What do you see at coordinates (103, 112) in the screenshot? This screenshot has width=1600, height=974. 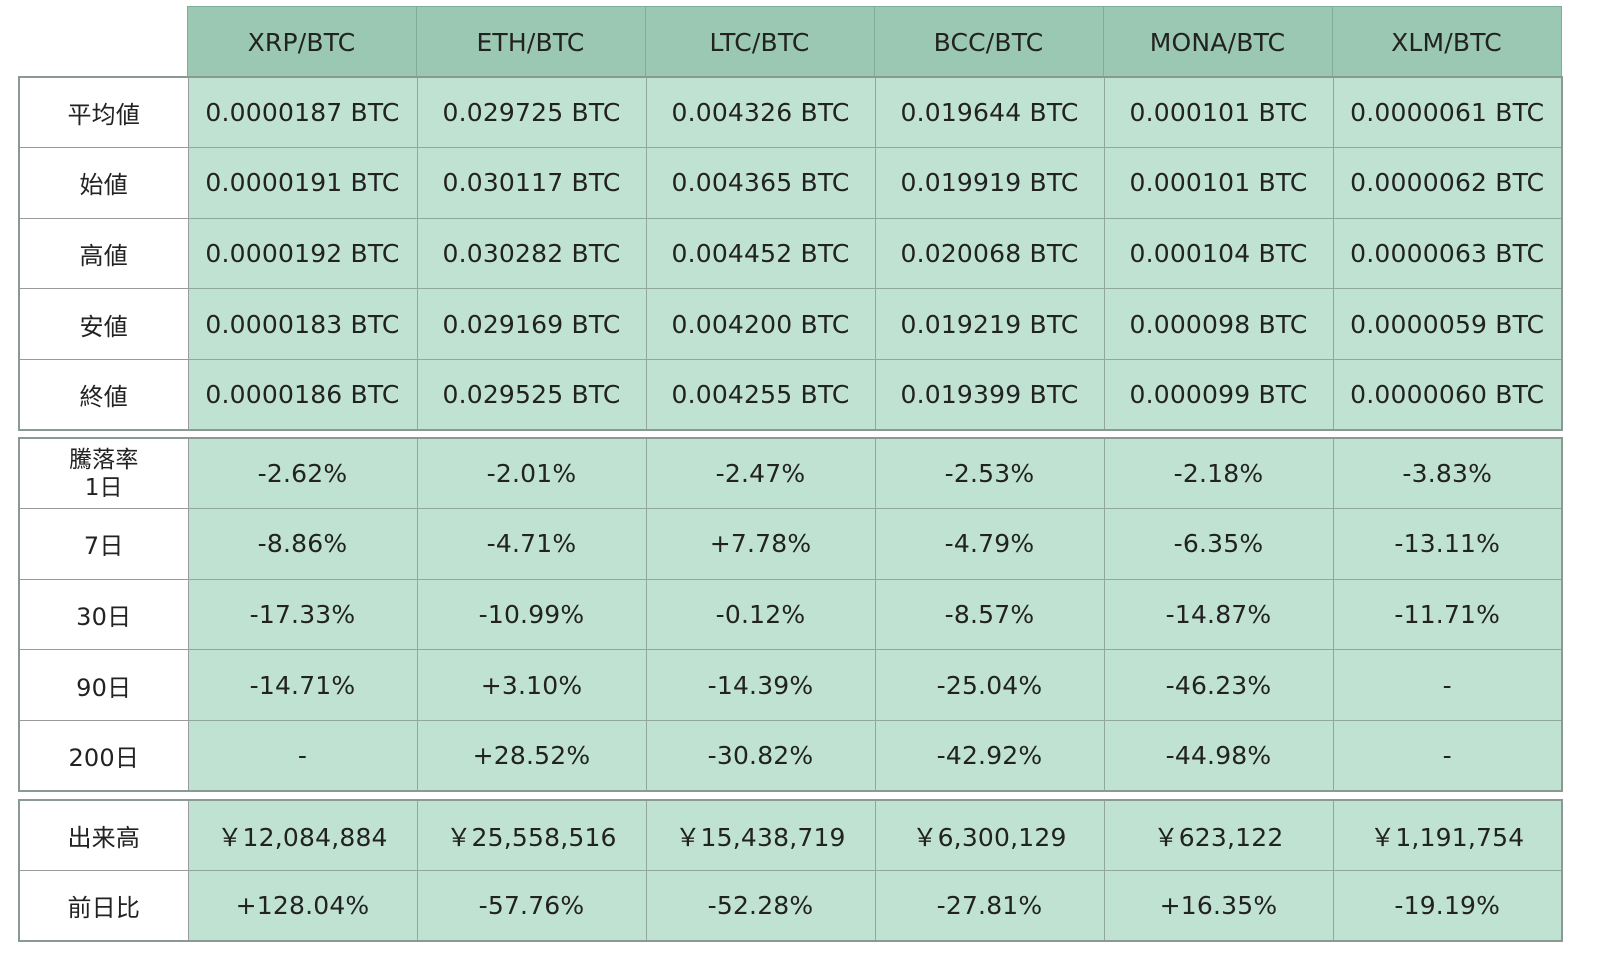 I see `row-label: 平均値` at bounding box center [103, 112].